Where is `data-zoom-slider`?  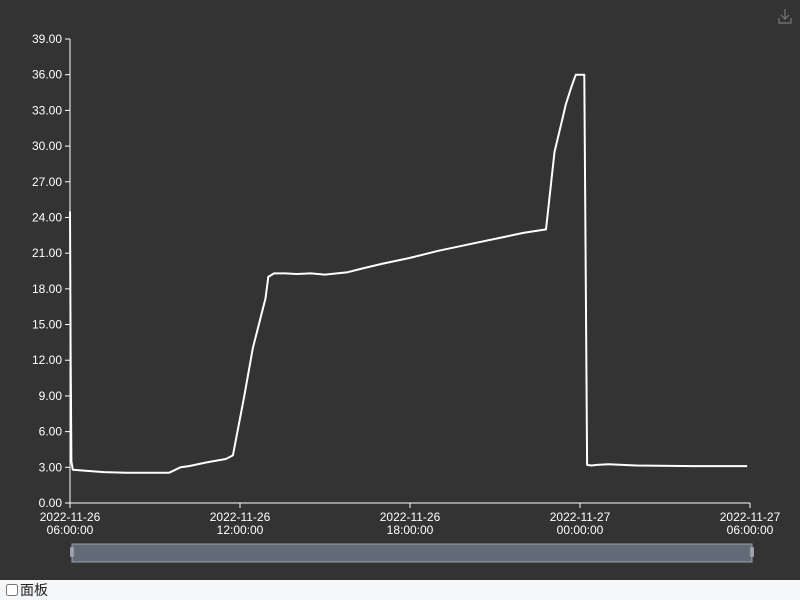 data-zoom-slider is located at coordinates (412, 553).